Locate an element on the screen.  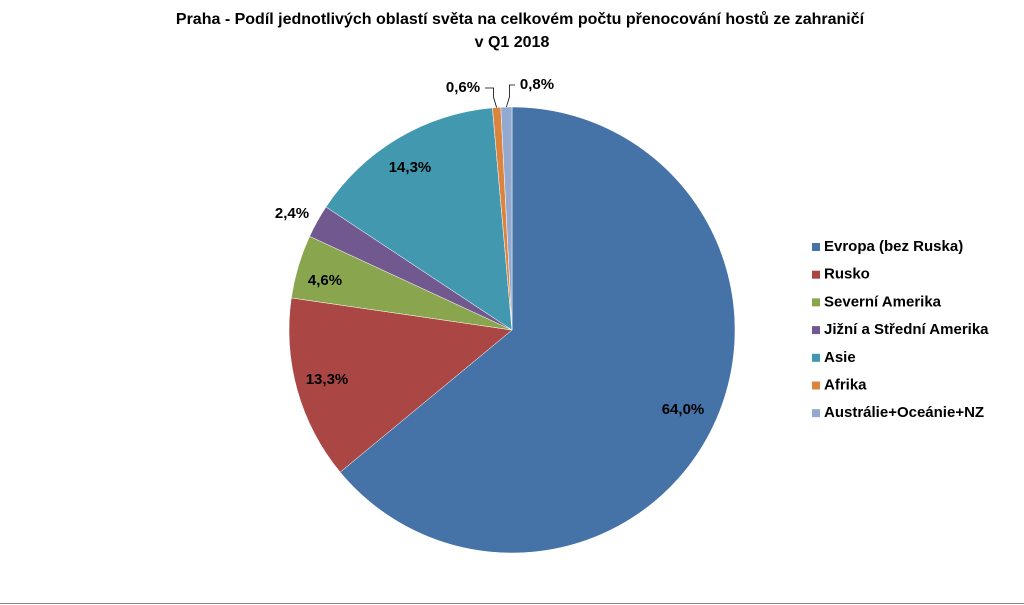
data-label: 64,0% is located at coordinates (683, 409).